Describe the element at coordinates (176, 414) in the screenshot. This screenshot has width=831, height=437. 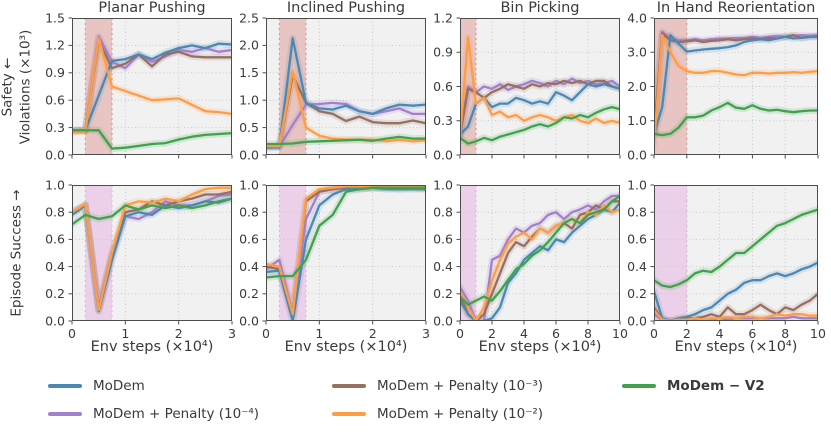
I see `legend-label-penalty-1e-4: MoDem + Penalty (10⁻⁴)` at that location.